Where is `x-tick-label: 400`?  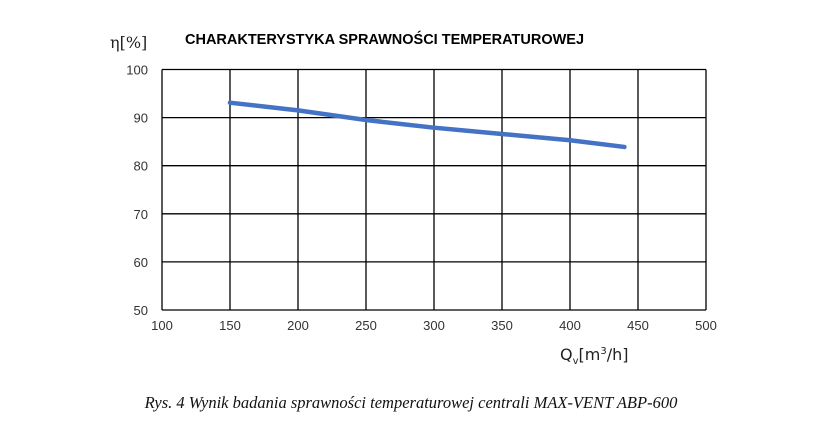
x-tick-label: 400 is located at coordinates (570, 325).